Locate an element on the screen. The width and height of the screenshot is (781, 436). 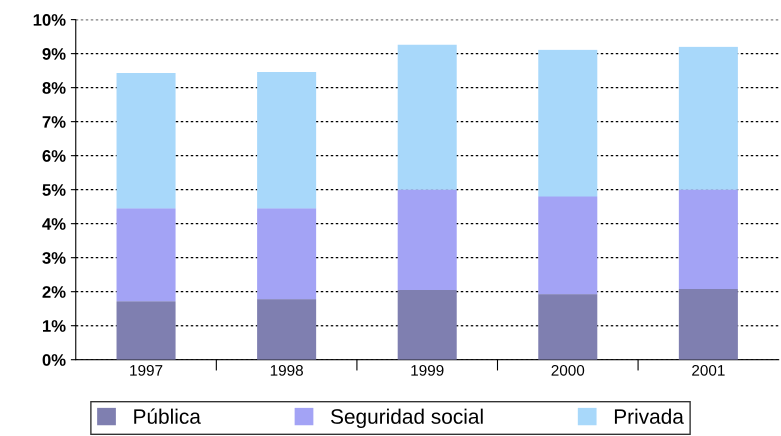
y-tick-label: 2% is located at coordinates (54, 292).